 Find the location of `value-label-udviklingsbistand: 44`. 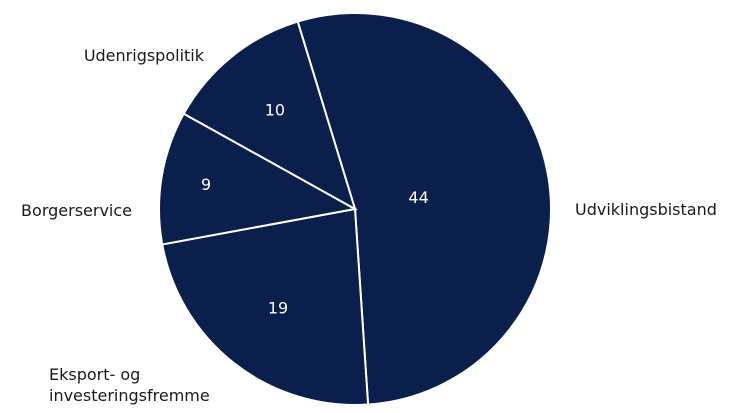

value-label-udviklingsbistand: 44 is located at coordinates (418, 197).